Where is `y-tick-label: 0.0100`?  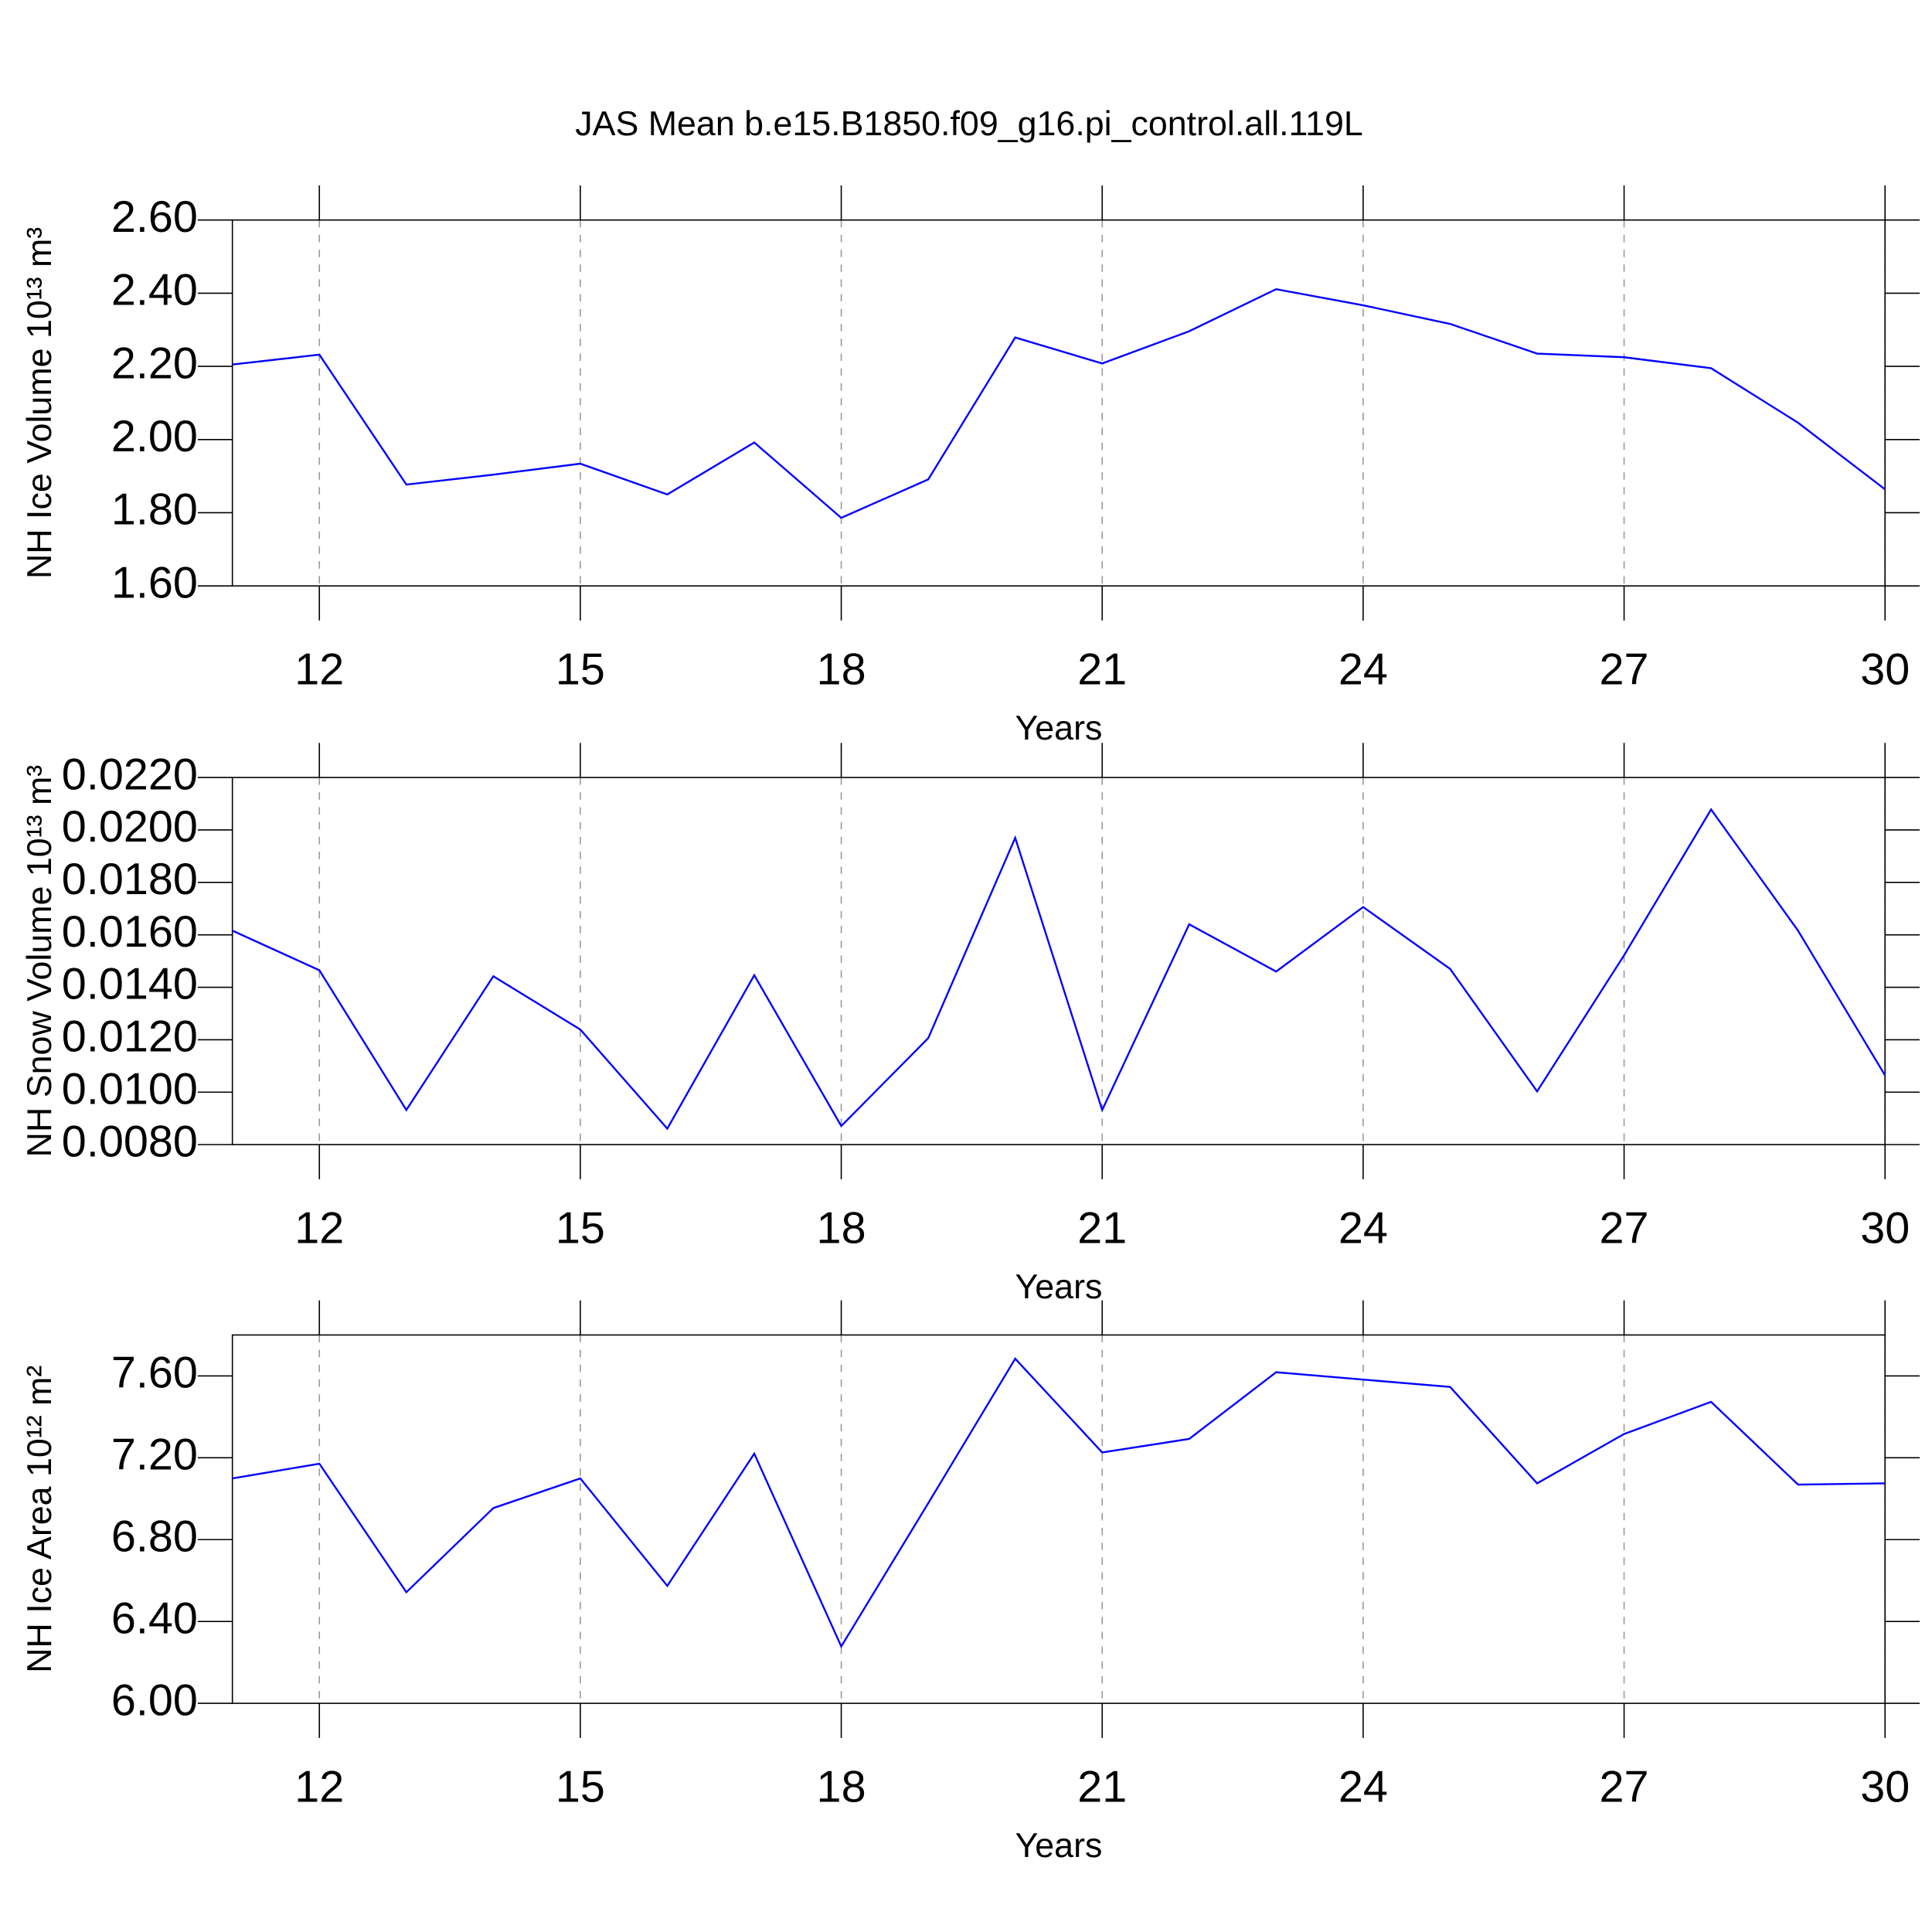 y-tick-label: 0.0100 is located at coordinates (130, 1089).